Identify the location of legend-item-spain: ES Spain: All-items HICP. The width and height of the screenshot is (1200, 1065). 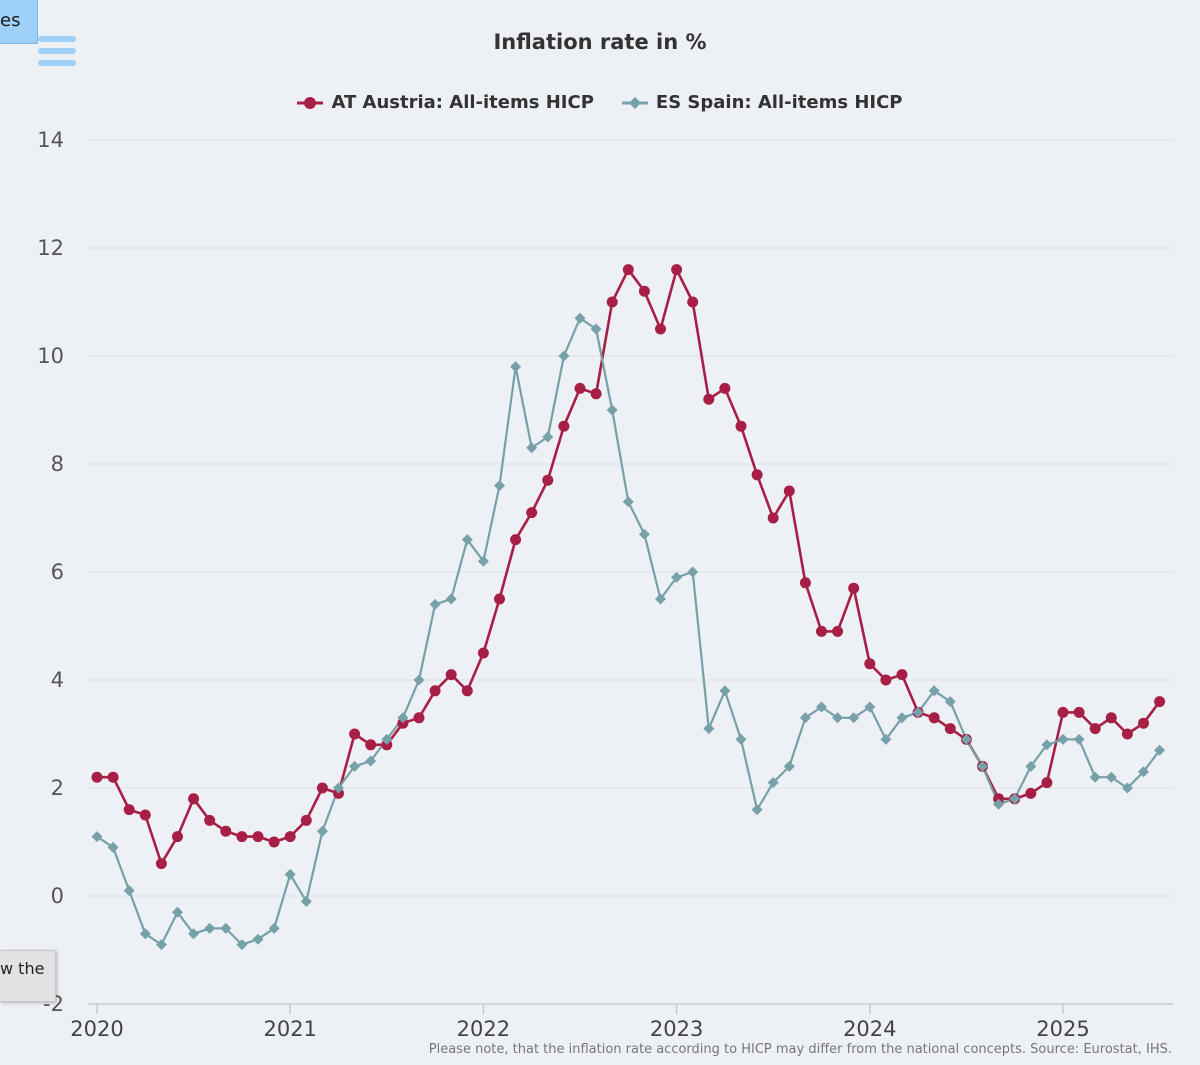
(762, 102).